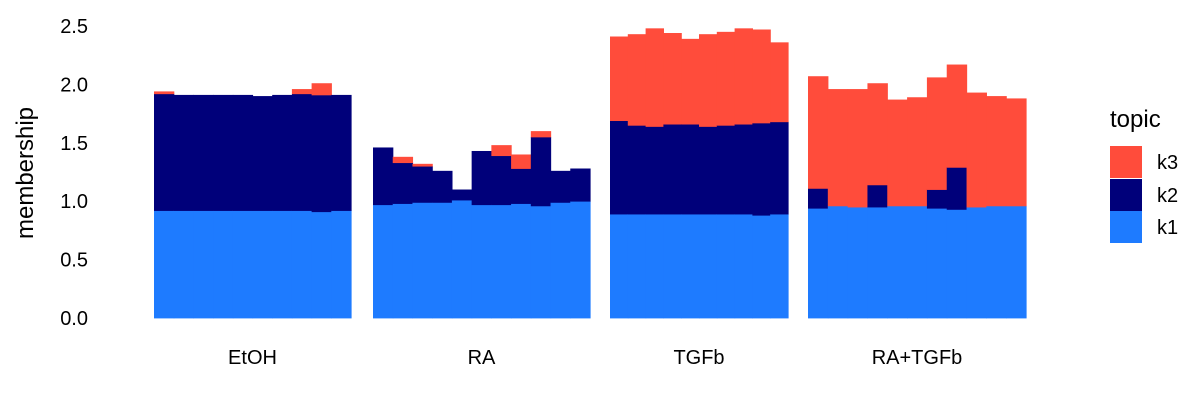 The image size is (1200, 420). Describe the element at coordinates (1144, 174) in the screenshot. I see `legend: topic k3 k2 k1` at that location.